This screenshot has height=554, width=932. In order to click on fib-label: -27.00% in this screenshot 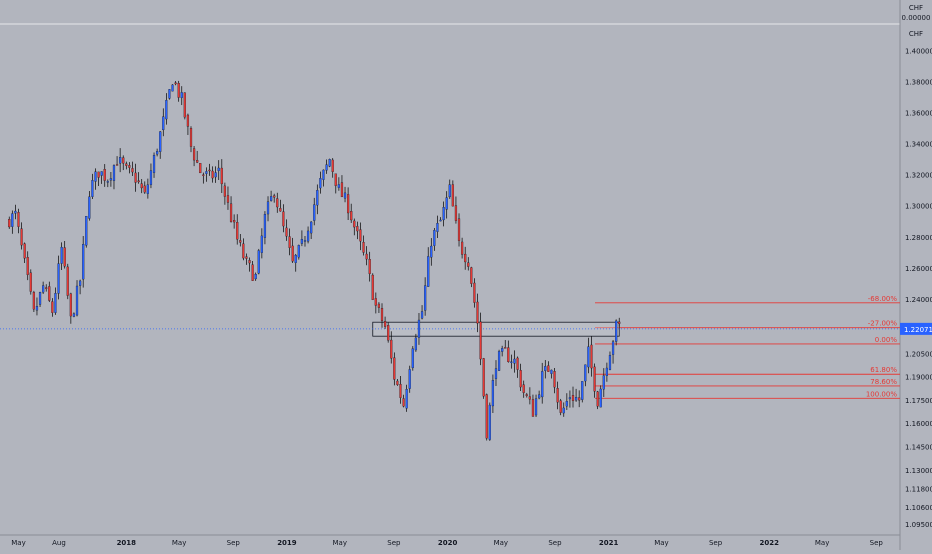, I will do `click(883, 324)`.